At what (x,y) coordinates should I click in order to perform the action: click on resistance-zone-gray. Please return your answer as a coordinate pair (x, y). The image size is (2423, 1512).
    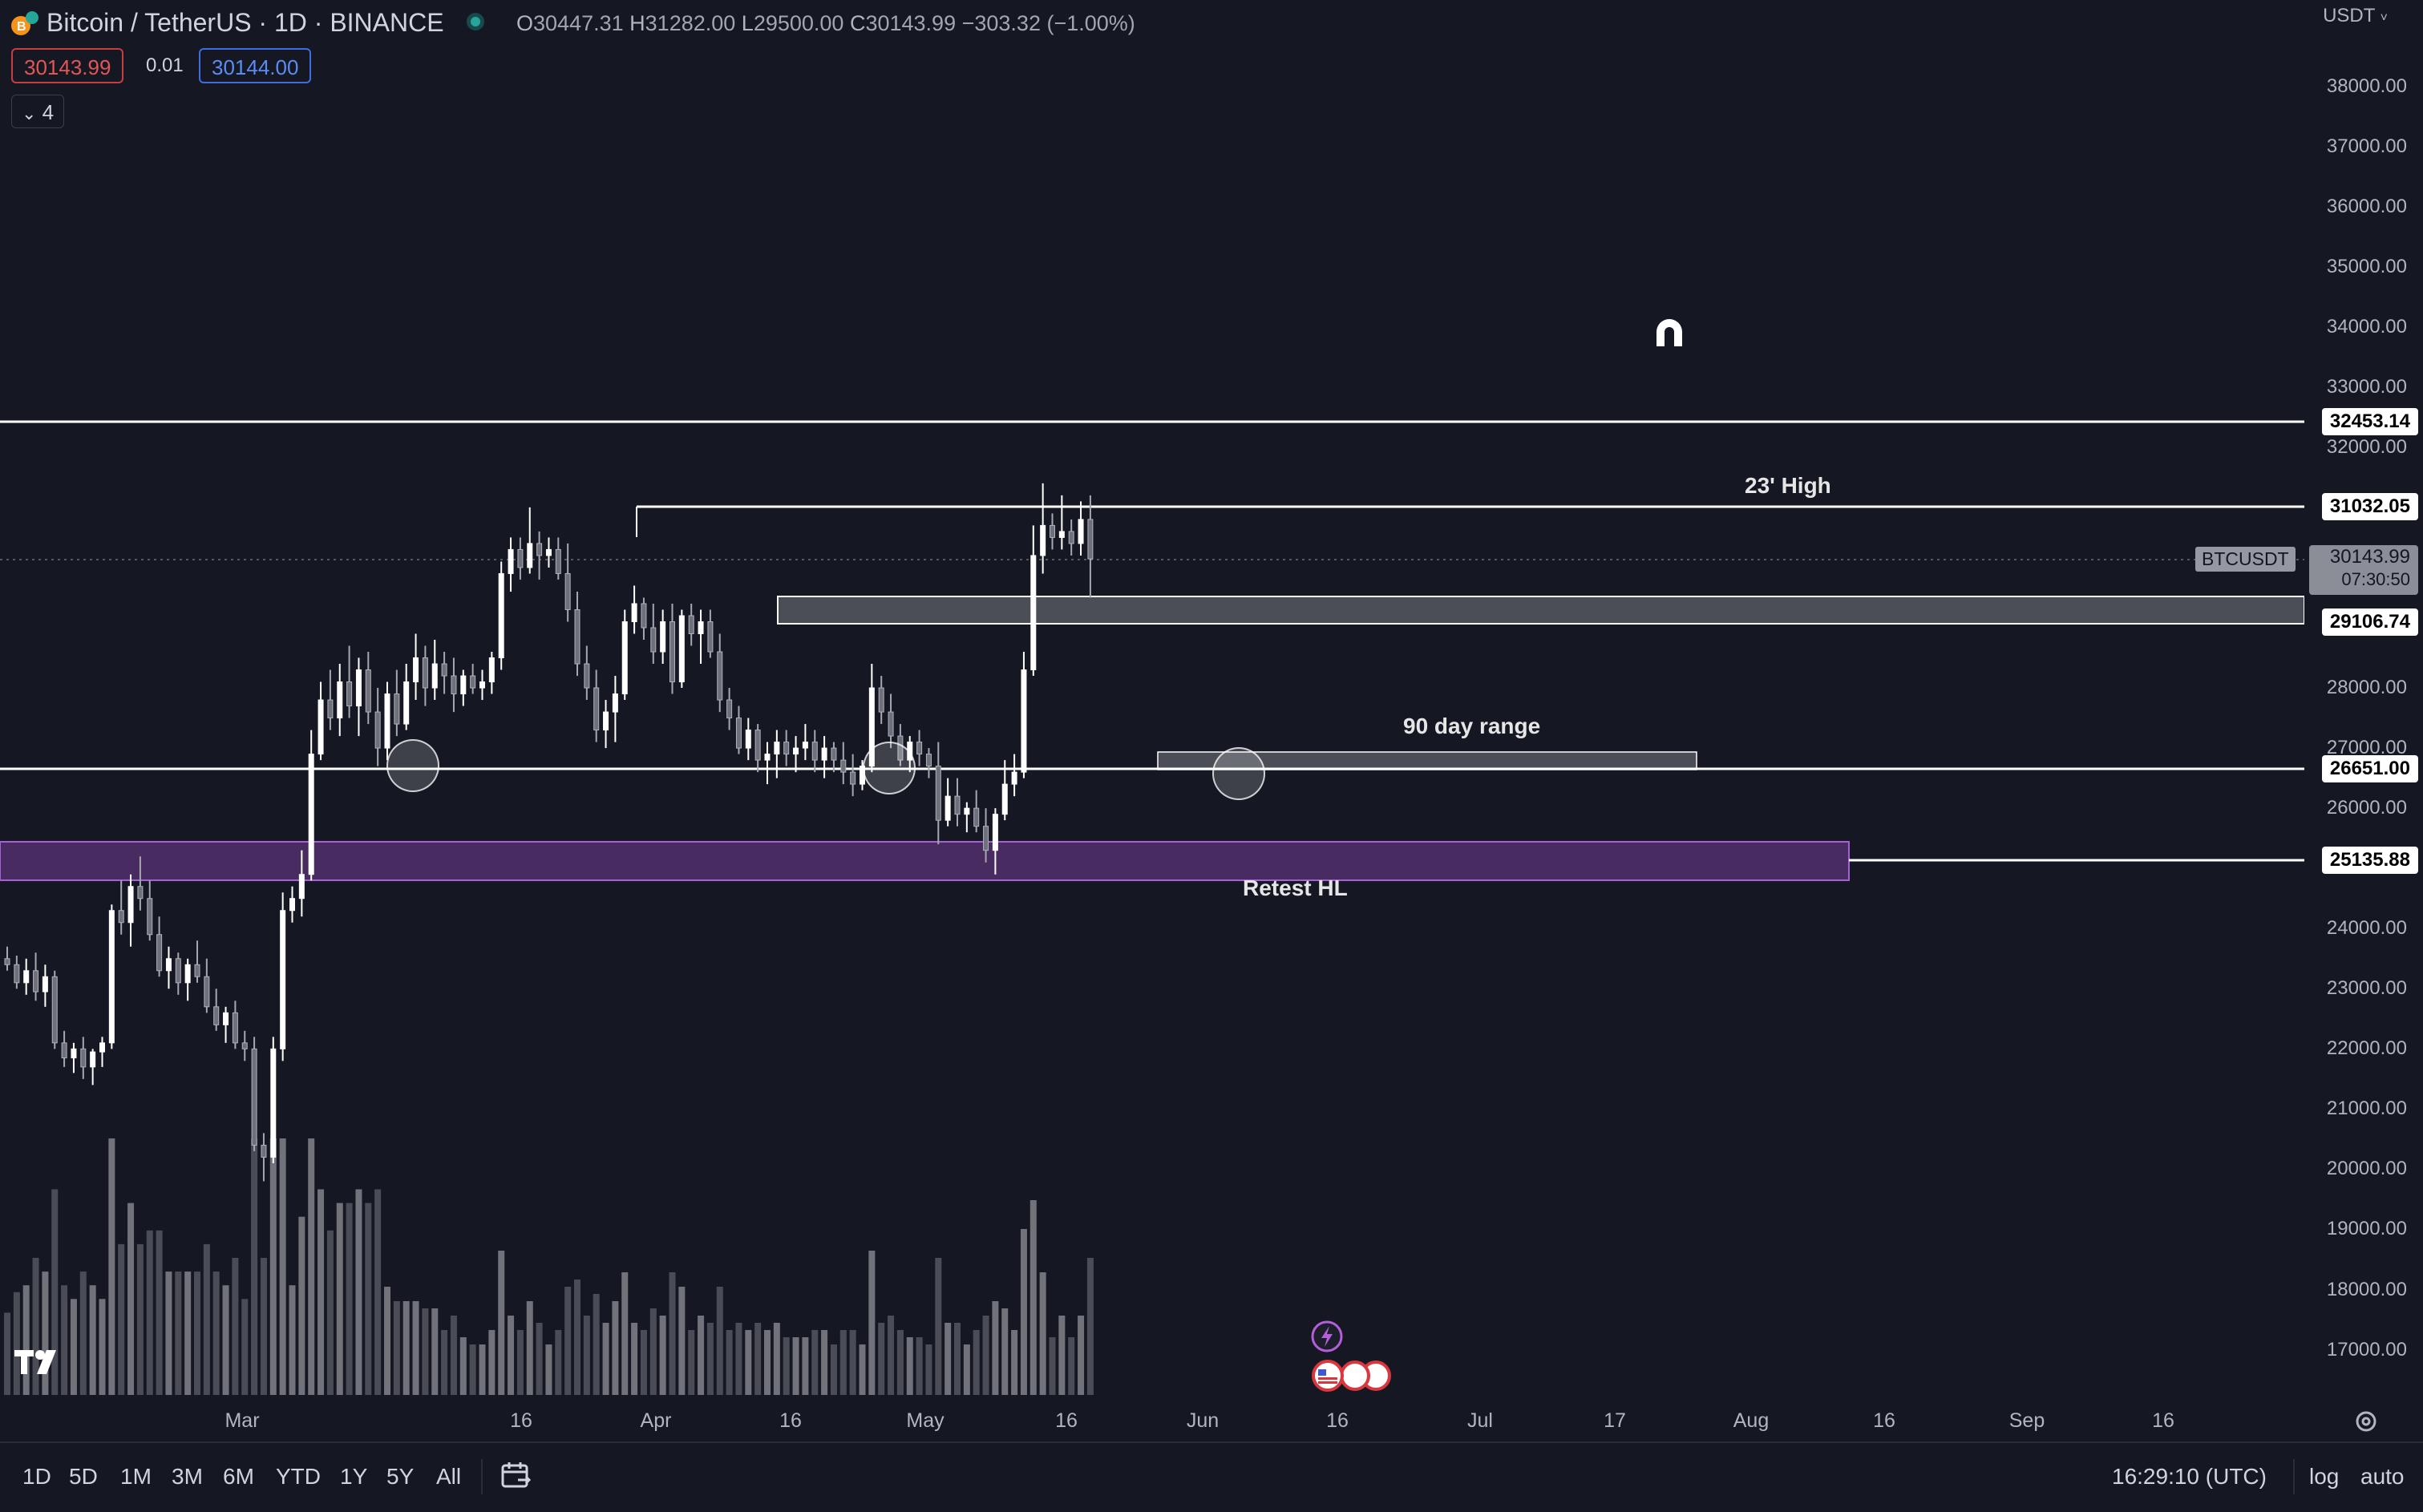
    Looking at the image, I should click on (1540, 610).